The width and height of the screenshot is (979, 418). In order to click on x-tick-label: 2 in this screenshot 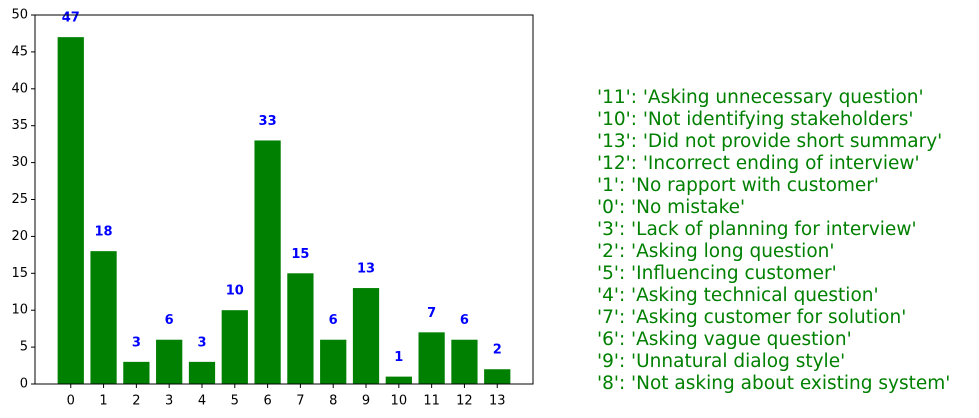, I will do `click(136, 401)`.